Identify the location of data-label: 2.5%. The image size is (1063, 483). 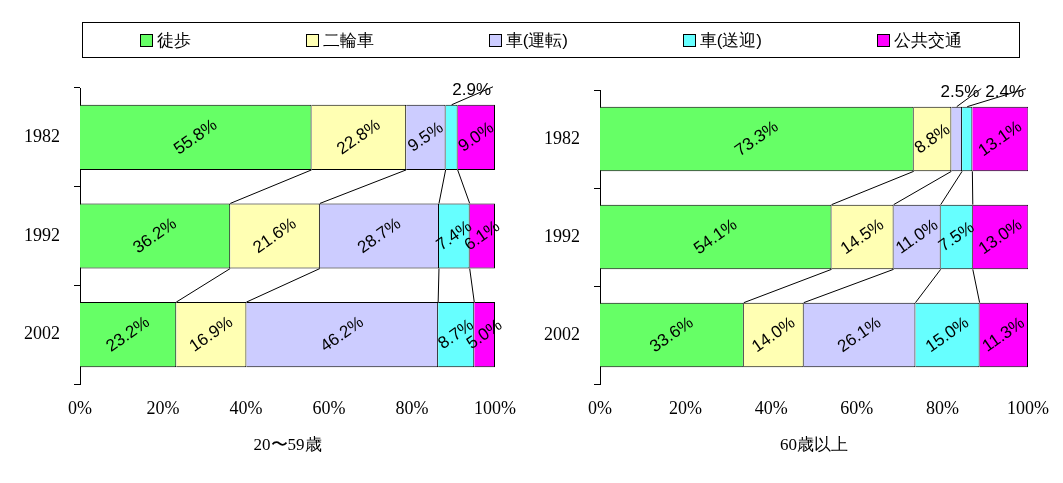
(960, 91).